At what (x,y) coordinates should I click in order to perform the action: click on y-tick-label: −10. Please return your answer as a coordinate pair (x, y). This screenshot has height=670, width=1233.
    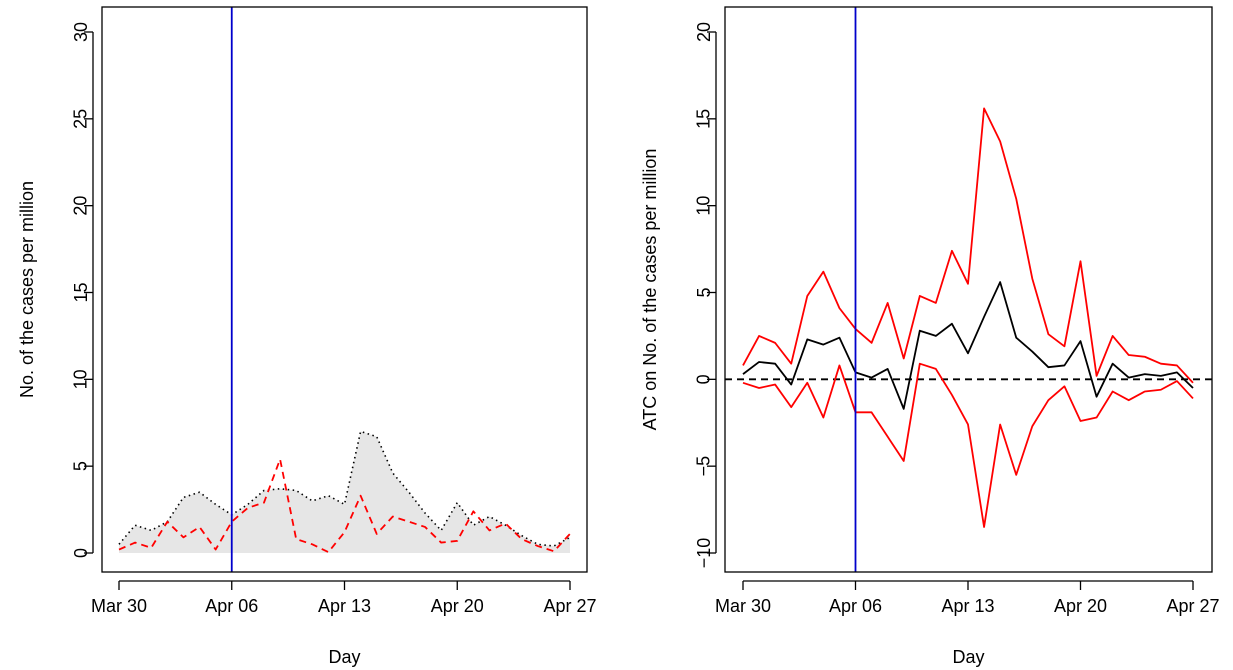
    Looking at the image, I should click on (704, 553).